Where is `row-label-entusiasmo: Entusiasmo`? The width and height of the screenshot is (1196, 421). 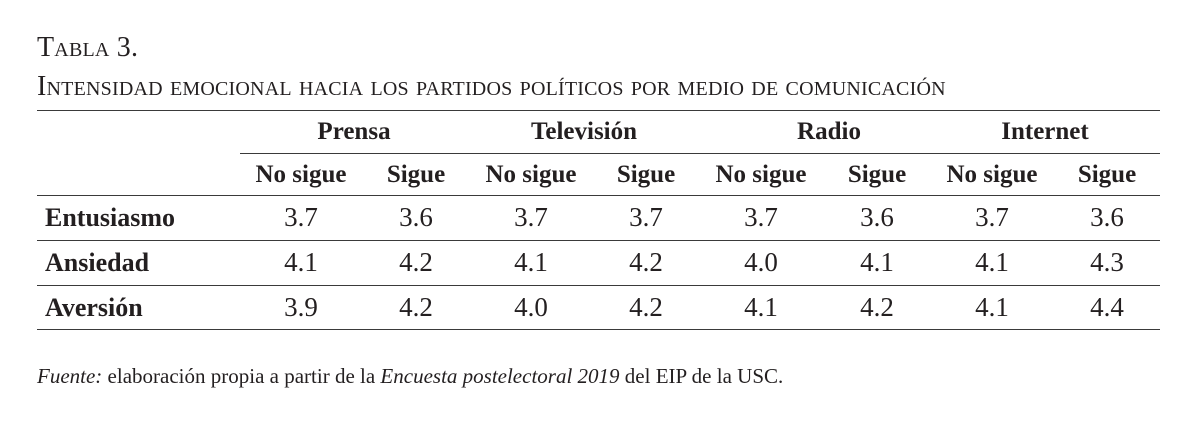 row-label-entusiasmo: Entusiasmo is located at coordinates (110, 217).